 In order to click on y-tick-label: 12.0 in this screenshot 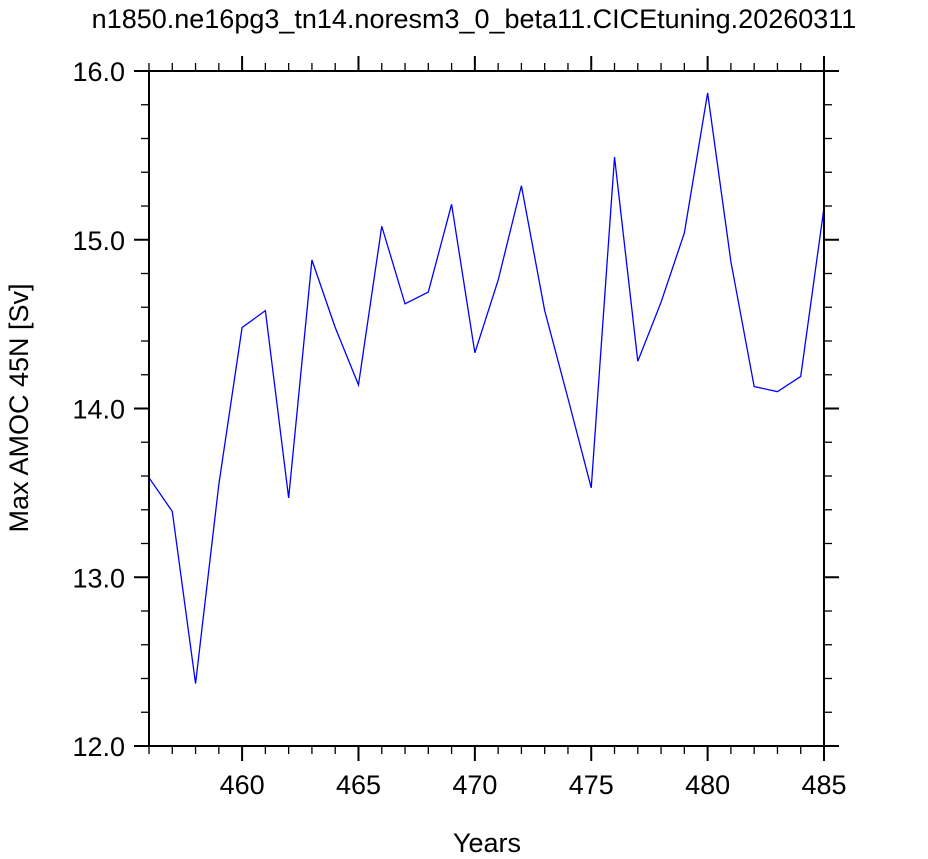, I will do `click(98, 747)`.